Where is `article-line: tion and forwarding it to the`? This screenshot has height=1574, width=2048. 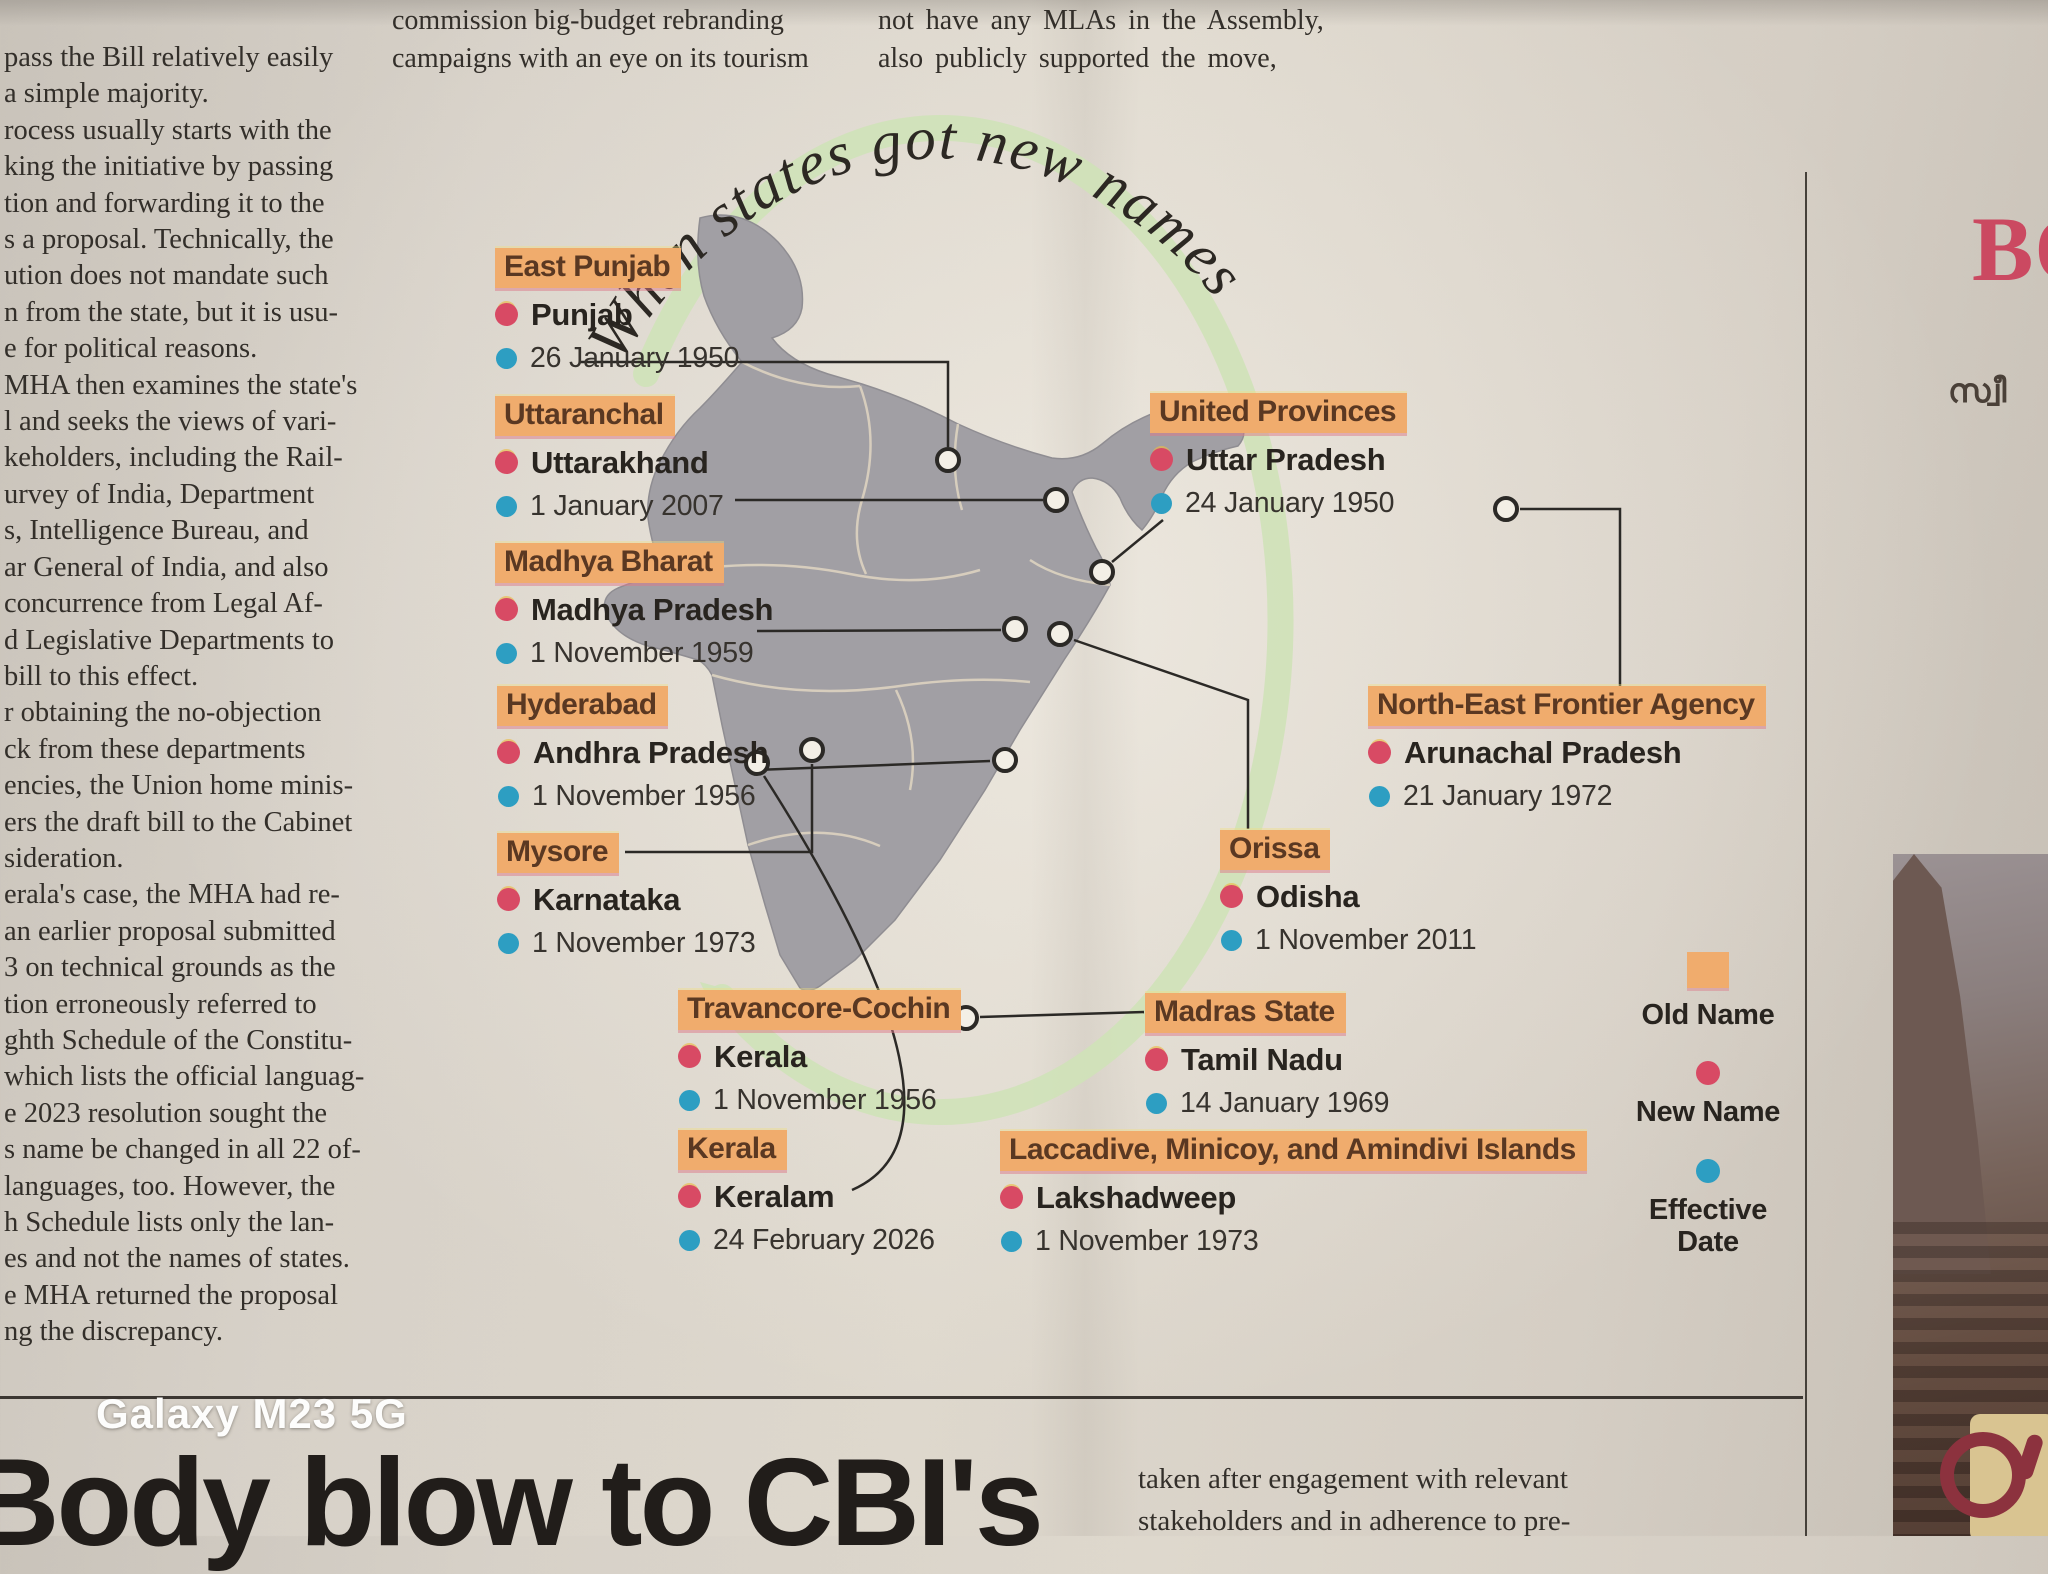
article-line: tion and forwarding it to the is located at coordinates (164, 203).